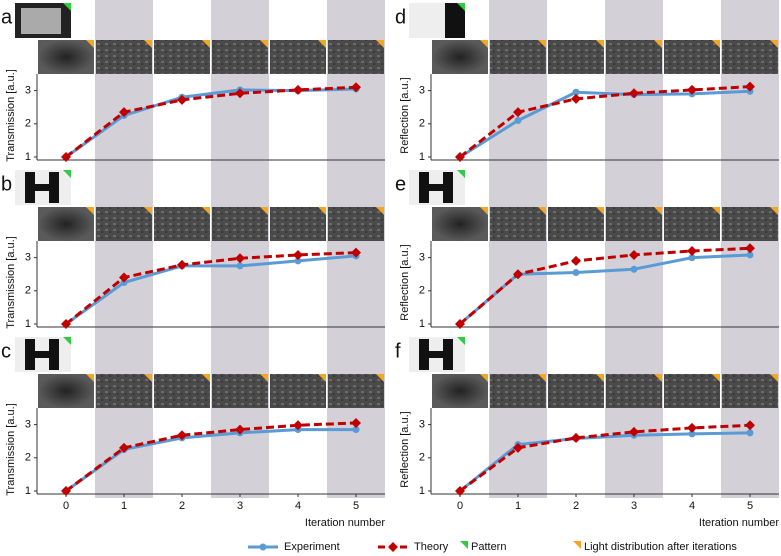 Image resolution: width=781 pixels, height=556 pixels. I want to click on panel-letter: c, so click(6, 351).